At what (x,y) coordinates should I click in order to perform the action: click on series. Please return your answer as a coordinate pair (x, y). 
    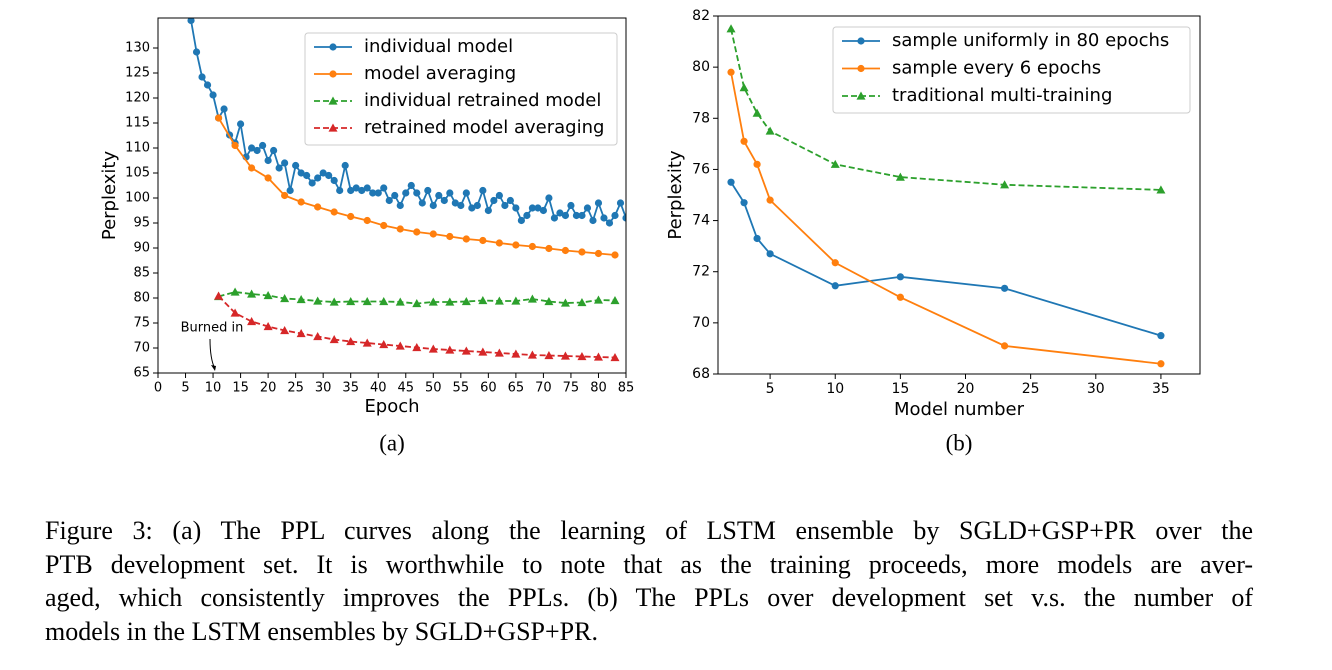
    Looking at the image, I should click on (406, 122).